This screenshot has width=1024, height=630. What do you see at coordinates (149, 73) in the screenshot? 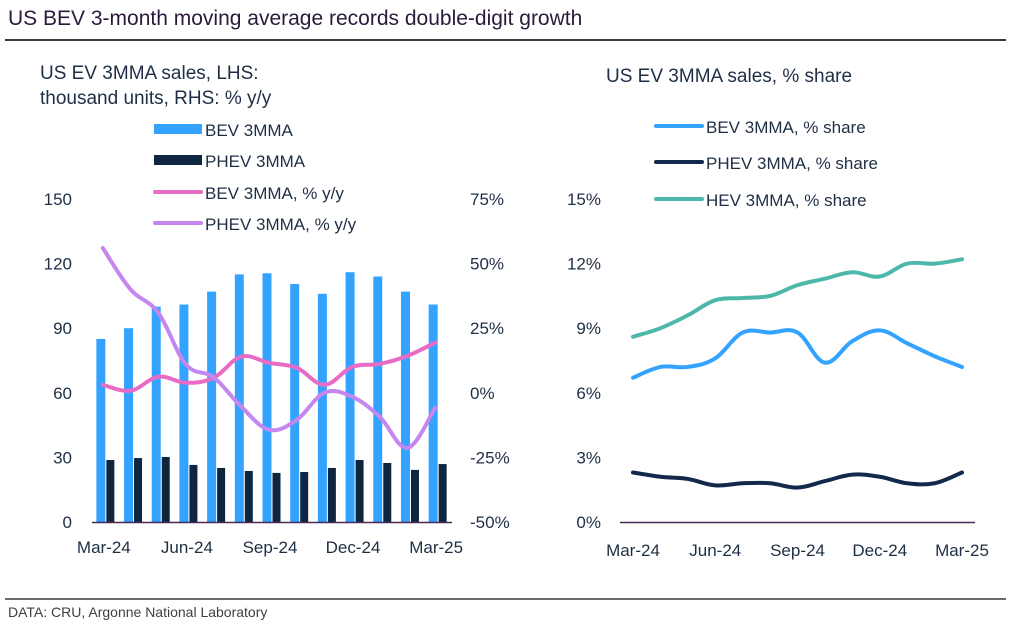
I see `left-chart-title-line-1: US EV 3MMA sales, LHS:` at bounding box center [149, 73].